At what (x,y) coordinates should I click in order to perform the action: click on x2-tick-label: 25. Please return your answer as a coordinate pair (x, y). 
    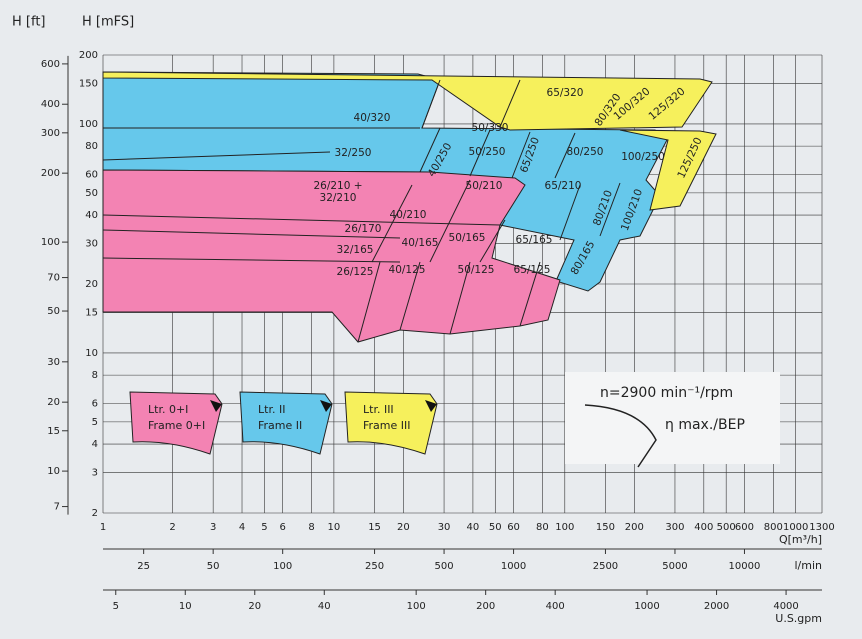
    Looking at the image, I should click on (143, 566).